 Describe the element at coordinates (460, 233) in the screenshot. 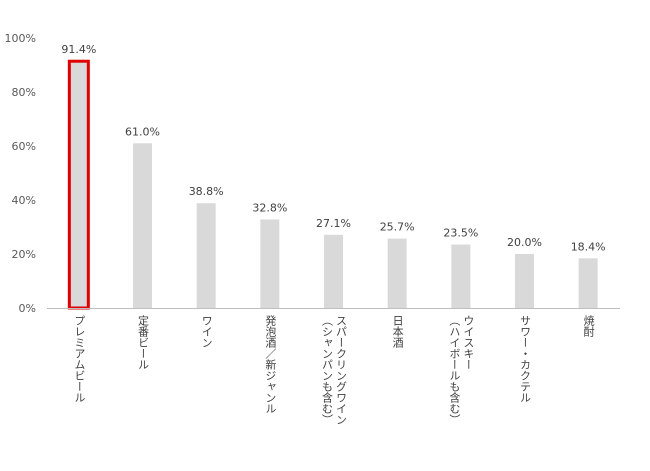

I see `data-label: 23.5%` at that location.